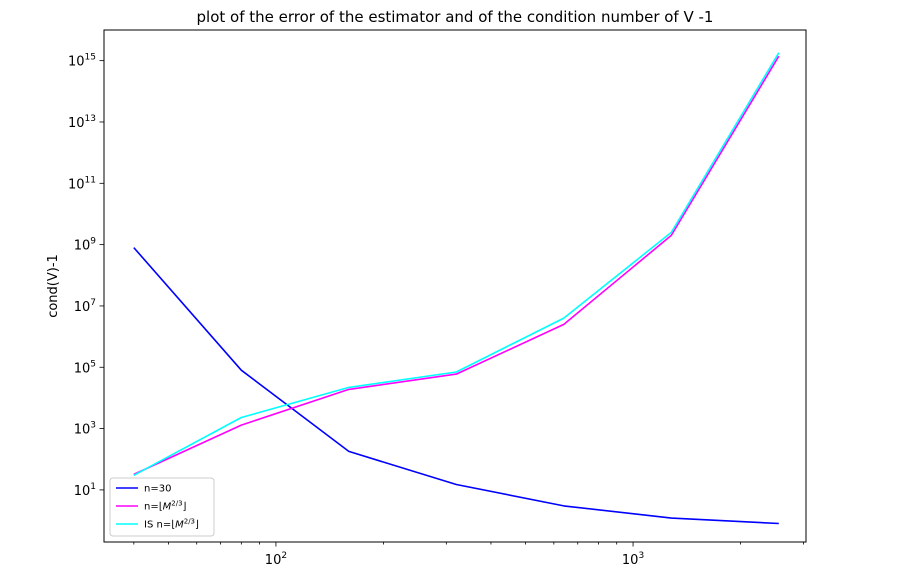  Describe the element at coordinates (468, 555) in the screenshot. I see `x-ticks: 10² 10³` at that location.